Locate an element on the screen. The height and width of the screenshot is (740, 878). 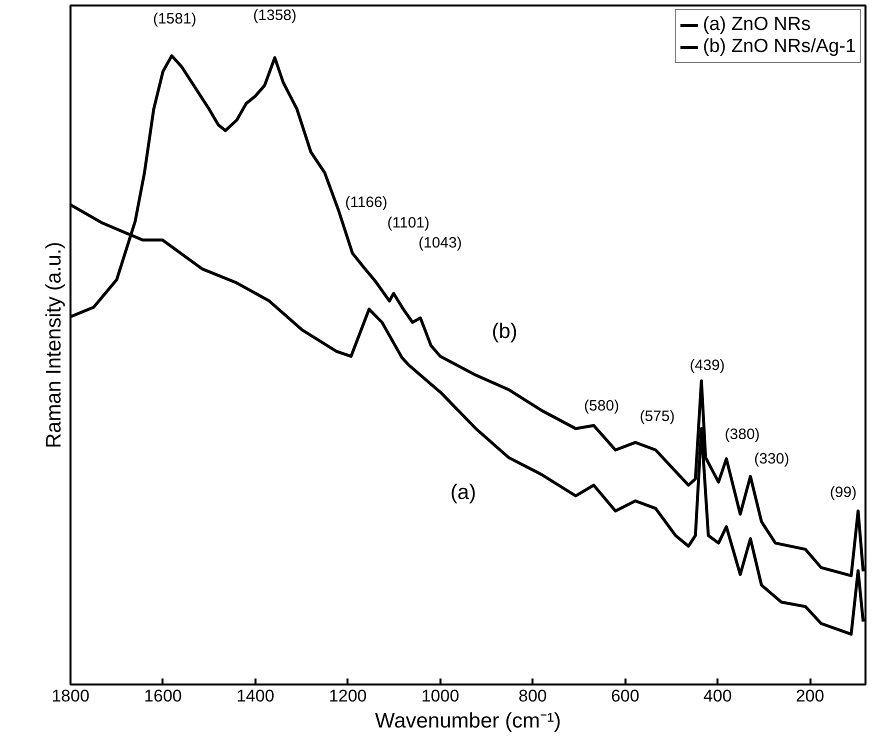
x-tick-label: 600 is located at coordinates (625, 696).